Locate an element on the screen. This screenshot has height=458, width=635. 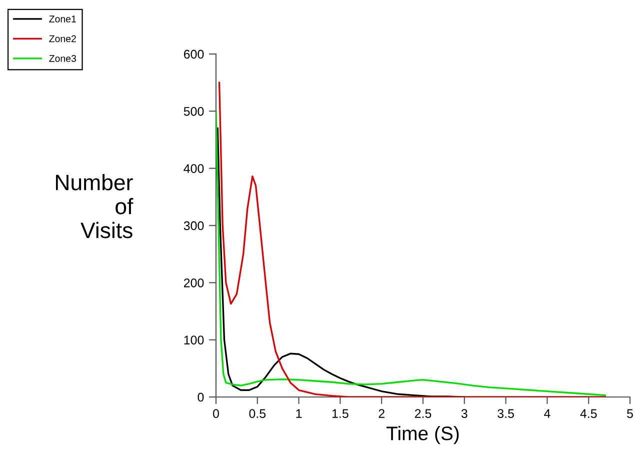
y-tick-label: 200 is located at coordinates (194, 283).